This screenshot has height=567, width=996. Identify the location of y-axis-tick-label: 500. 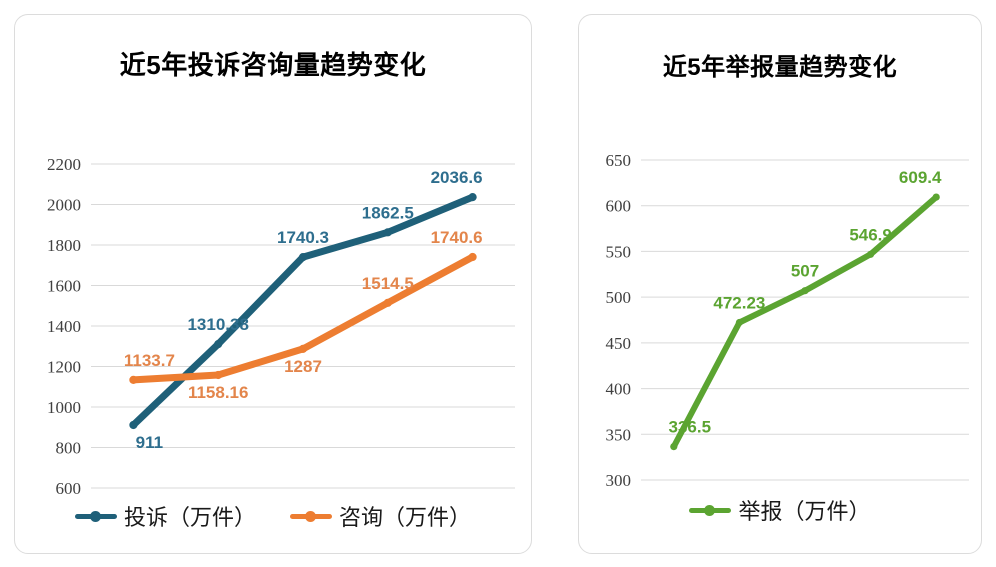
(619, 297).